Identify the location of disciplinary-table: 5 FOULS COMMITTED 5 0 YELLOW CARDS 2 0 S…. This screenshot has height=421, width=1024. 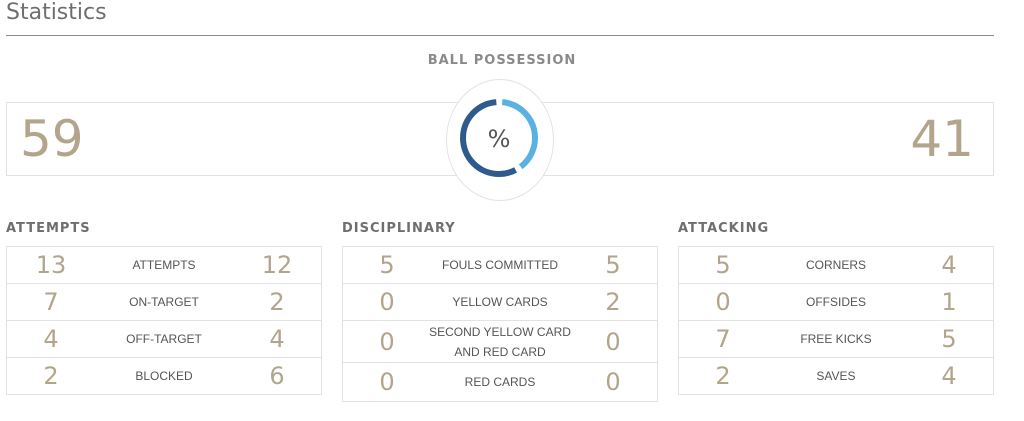
(500, 324).